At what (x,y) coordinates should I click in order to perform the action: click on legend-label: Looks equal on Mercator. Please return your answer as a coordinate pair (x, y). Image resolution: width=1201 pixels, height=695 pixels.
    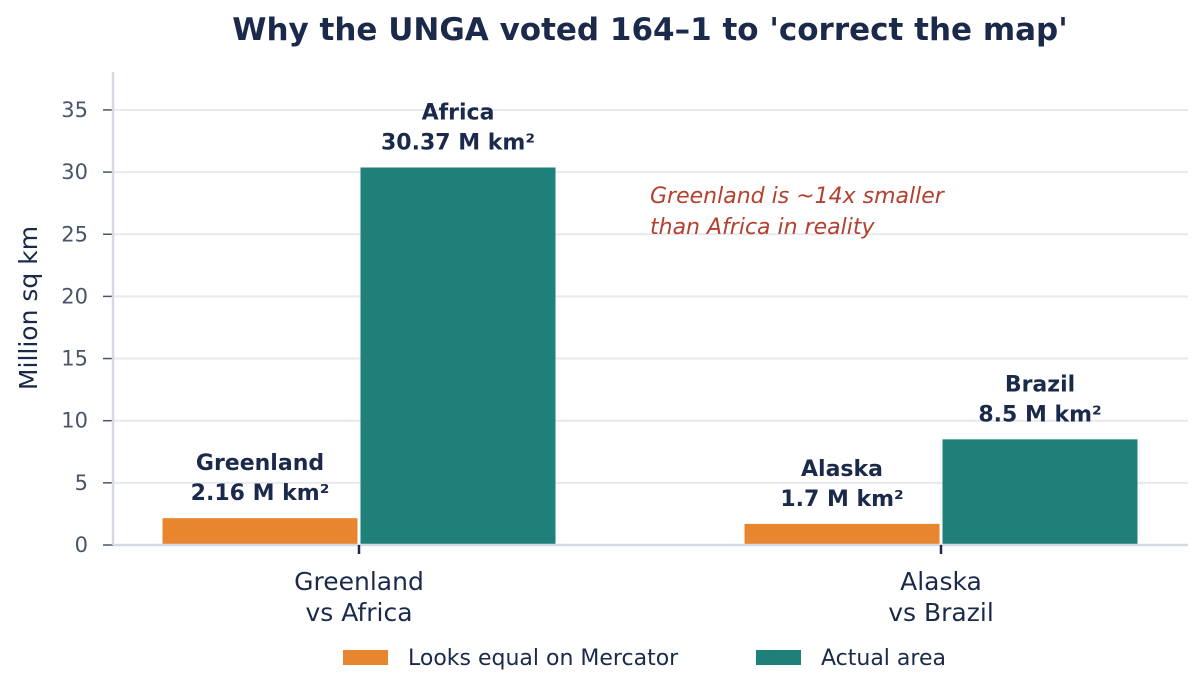
    Looking at the image, I should click on (543, 658).